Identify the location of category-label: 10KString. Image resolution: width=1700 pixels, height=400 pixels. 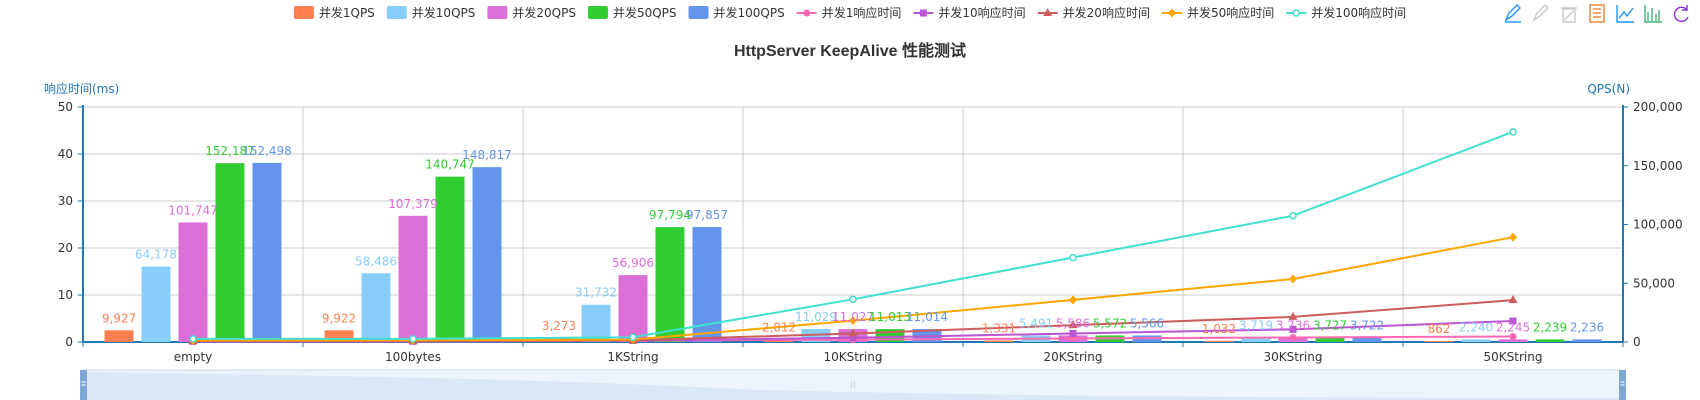
(853, 357).